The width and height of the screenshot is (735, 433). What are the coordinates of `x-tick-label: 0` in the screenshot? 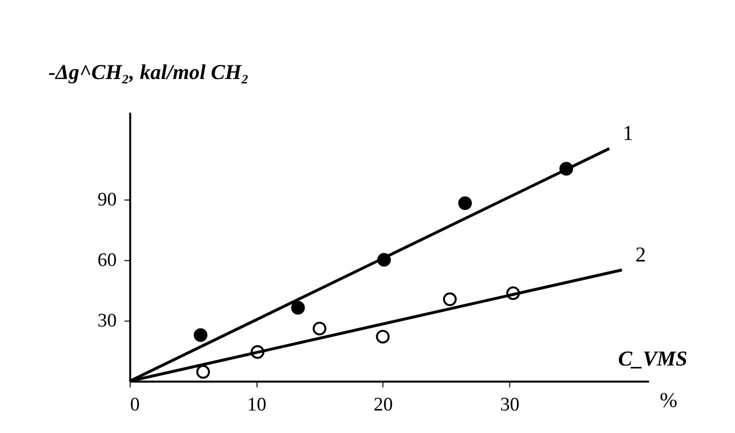 It's located at (135, 405).